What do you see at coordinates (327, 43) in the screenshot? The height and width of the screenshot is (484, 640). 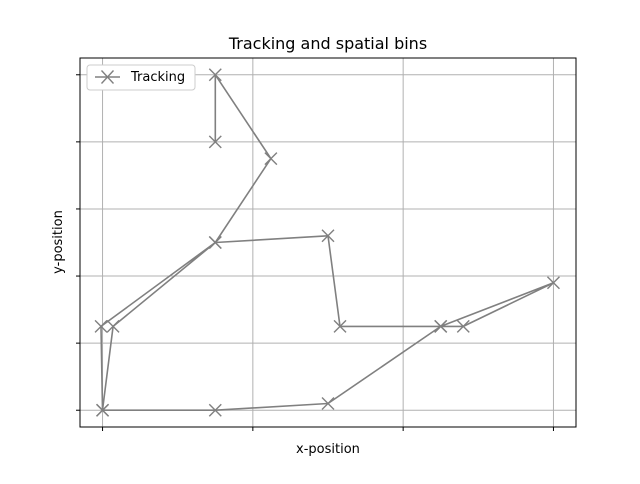 I see `chart-title: Tracking and spatial bins` at bounding box center [327, 43].